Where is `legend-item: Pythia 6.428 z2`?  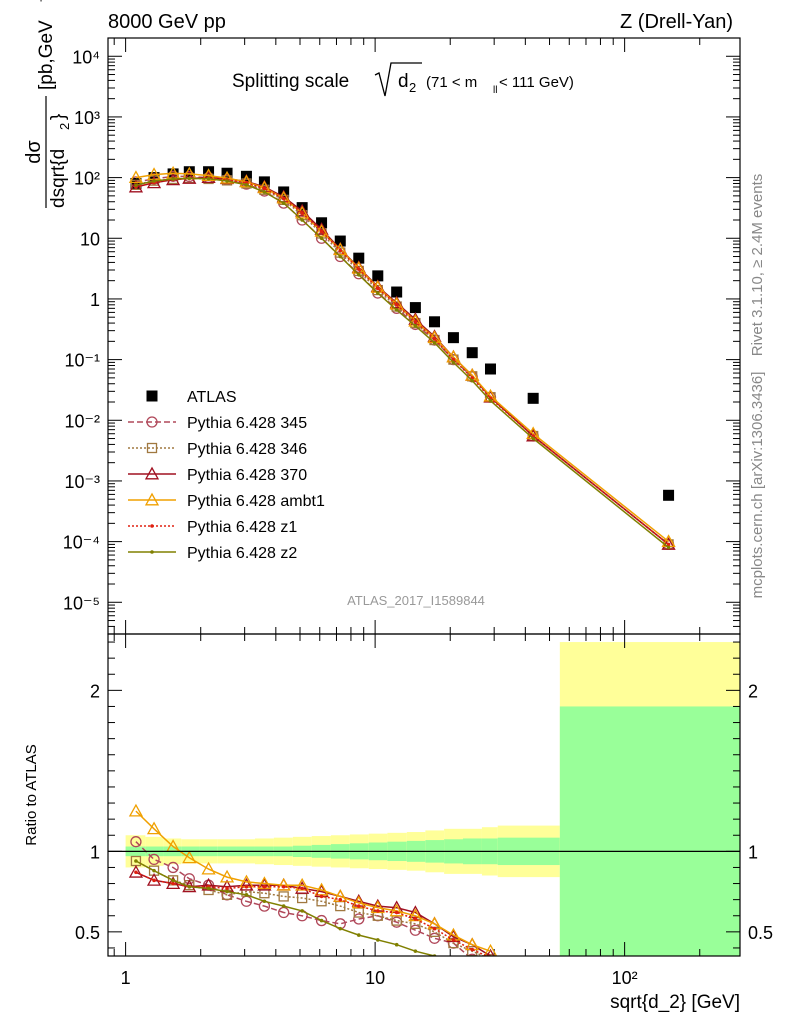 legend-item: Pythia 6.428 z2 is located at coordinates (212, 553).